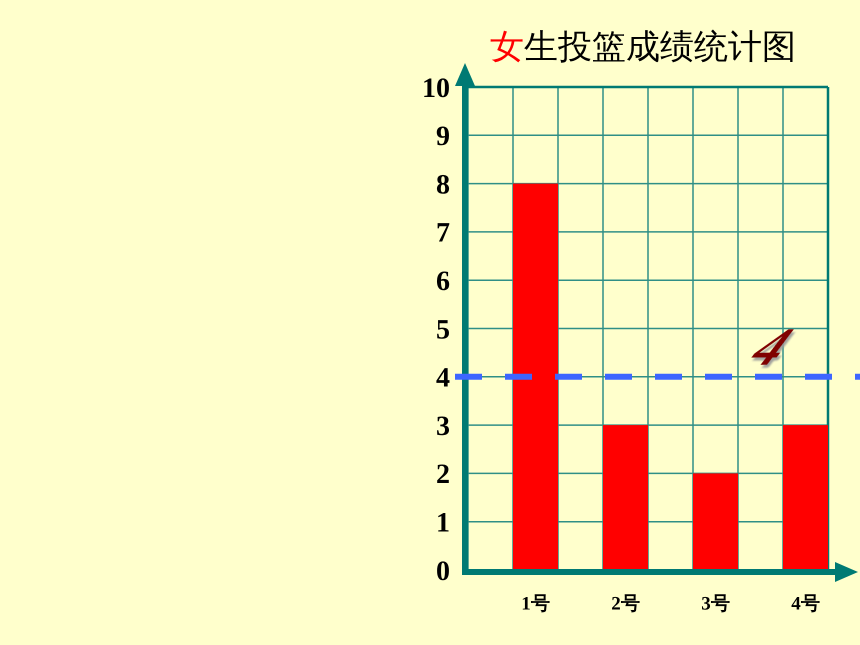  What do you see at coordinates (535, 604) in the screenshot?
I see `x-tick-label: 1号` at bounding box center [535, 604].